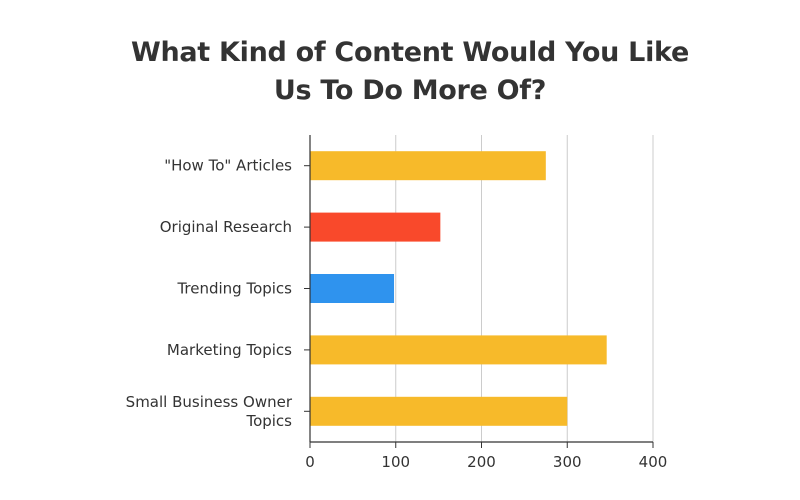 This screenshot has width=800, height=500. Describe the element at coordinates (567, 462) in the screenshot. I see `x-tick-label: 300` at that location.